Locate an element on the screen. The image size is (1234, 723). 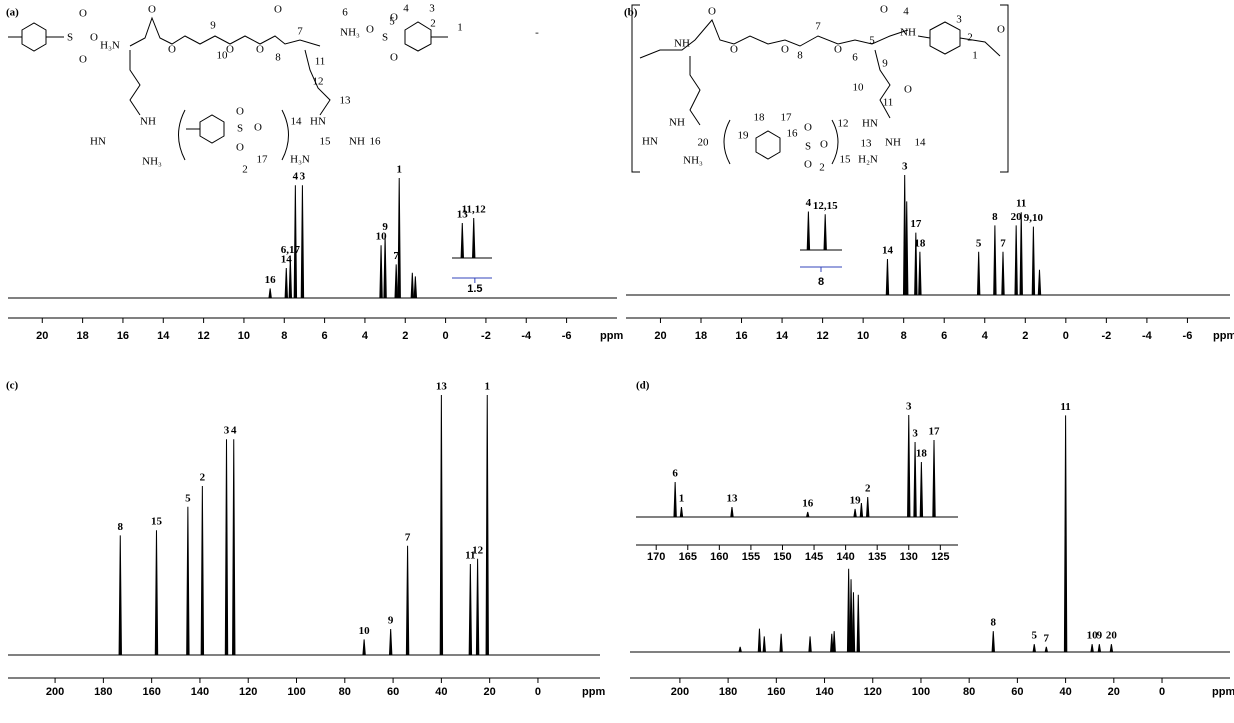
peak-label: 9,10 is located at coordinates (1034, 218).